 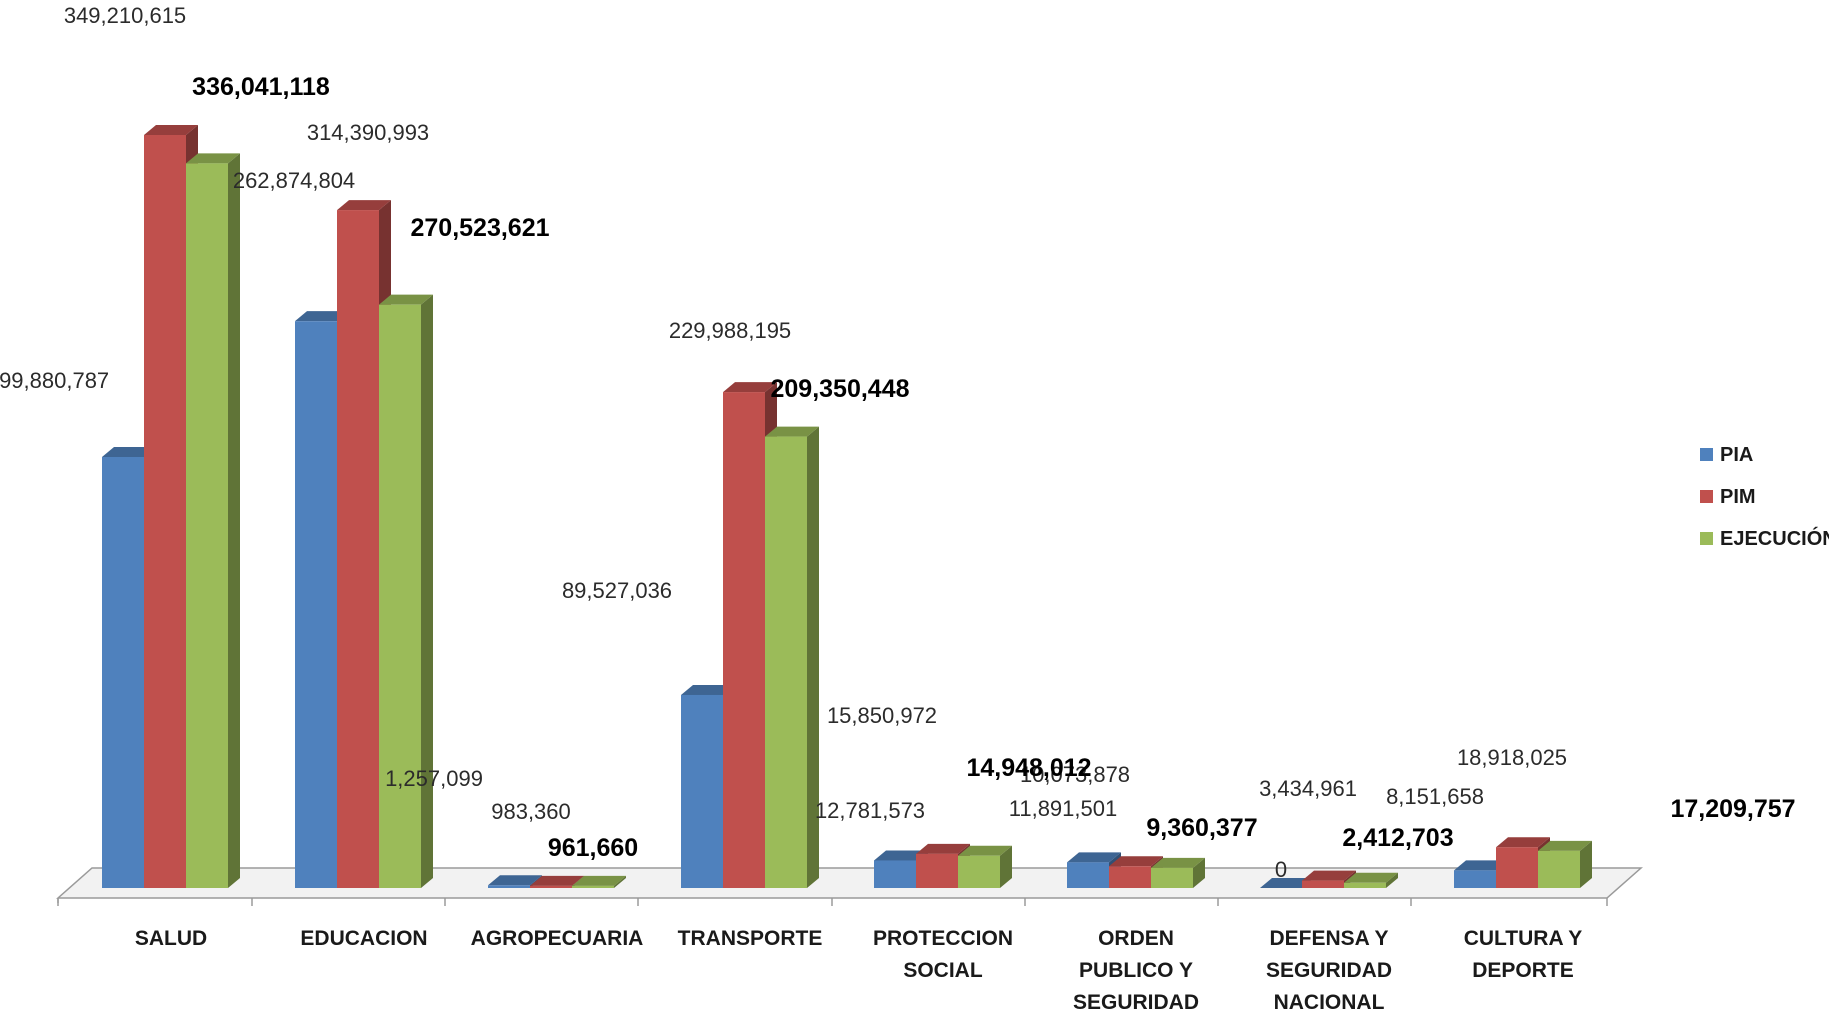 I want to click on data-label: 18,918,025, so click(x=1512, y=757).